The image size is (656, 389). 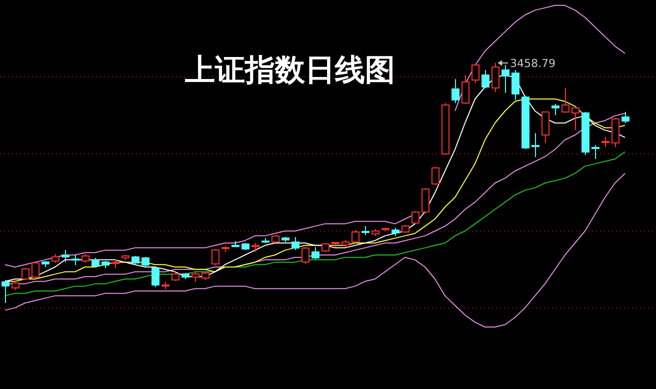 I want to click on annotation: 3458.79, so click(x=533, y=63).